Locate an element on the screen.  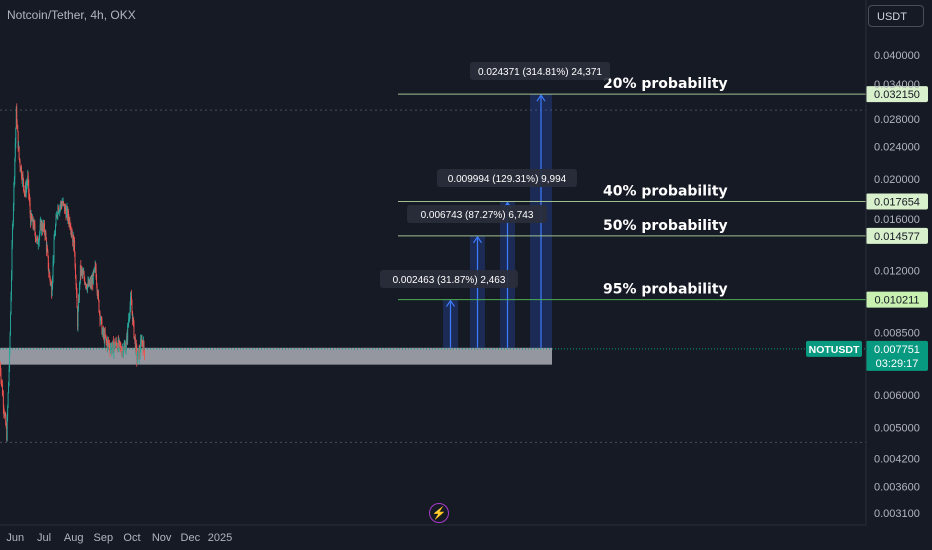
measure-text: 0.002463 (31.87%) 2,463 is located at coordinates (449, 280).